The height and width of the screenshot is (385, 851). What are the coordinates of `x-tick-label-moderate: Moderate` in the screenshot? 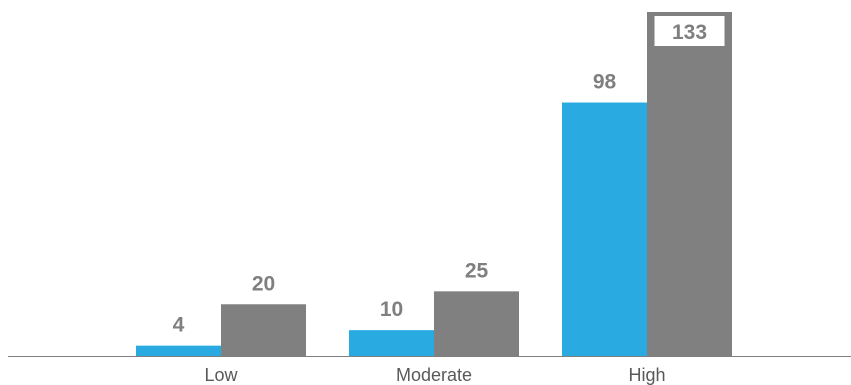 It's located at (434, 375).